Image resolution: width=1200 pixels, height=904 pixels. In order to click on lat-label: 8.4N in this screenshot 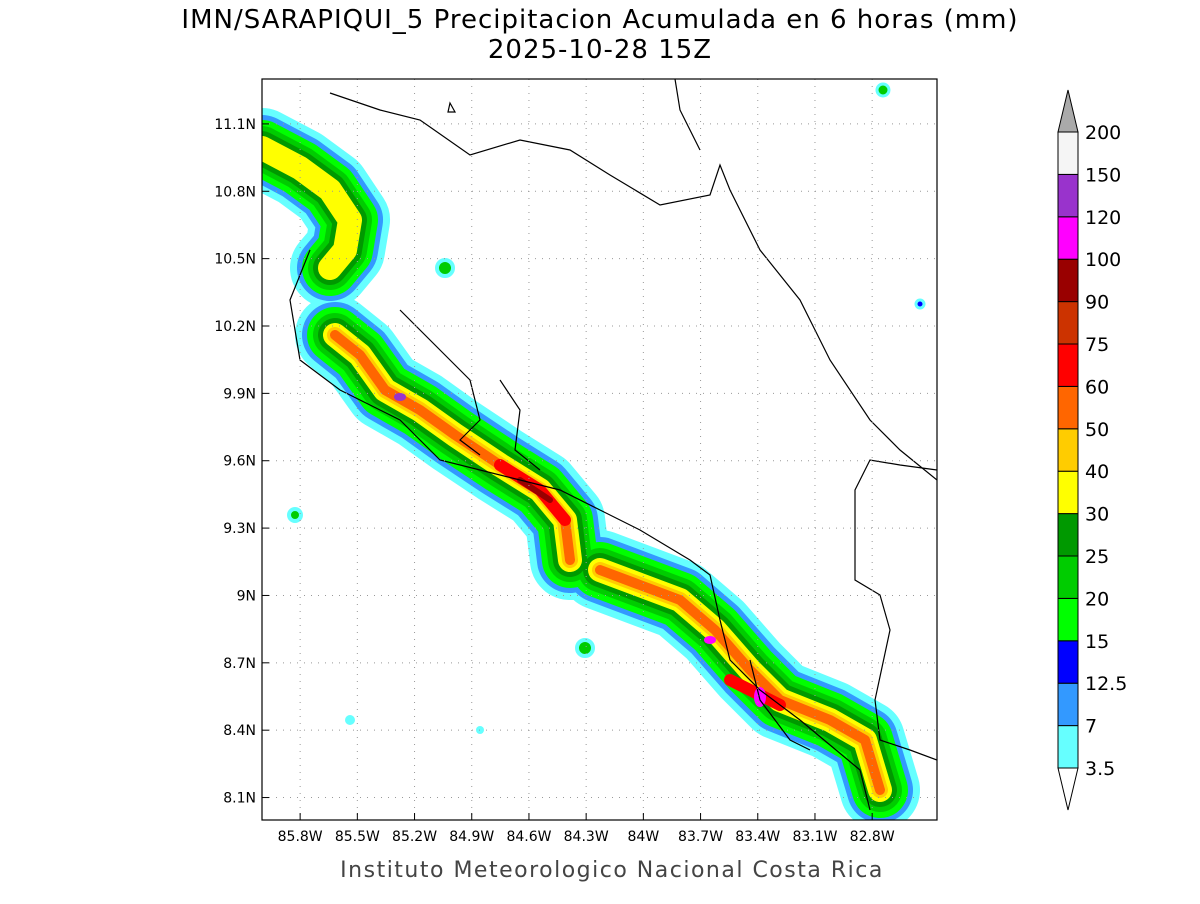, I will do `click(239, 731)`.